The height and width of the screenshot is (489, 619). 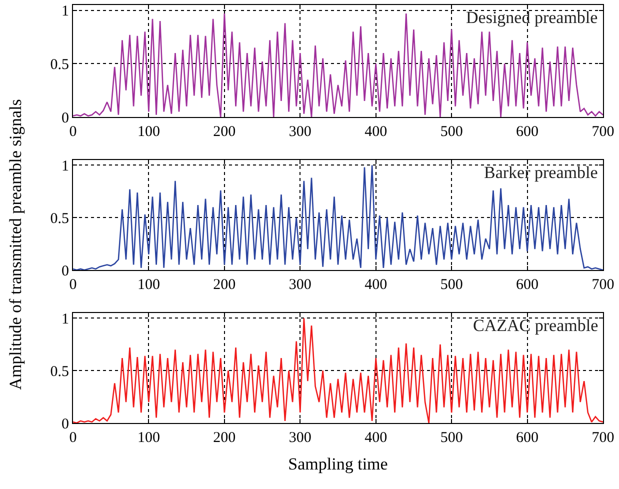 What do you see at coordinates (338, 464) in the screenshot?
I see `x-axis-title: Sampling time` at bounding box center [338, 464].